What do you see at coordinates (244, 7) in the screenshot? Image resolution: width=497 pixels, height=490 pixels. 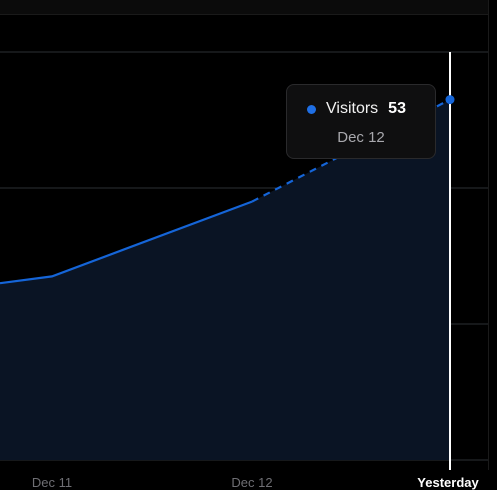 I see `panel-header-strip` at bounding box center [244, 7].